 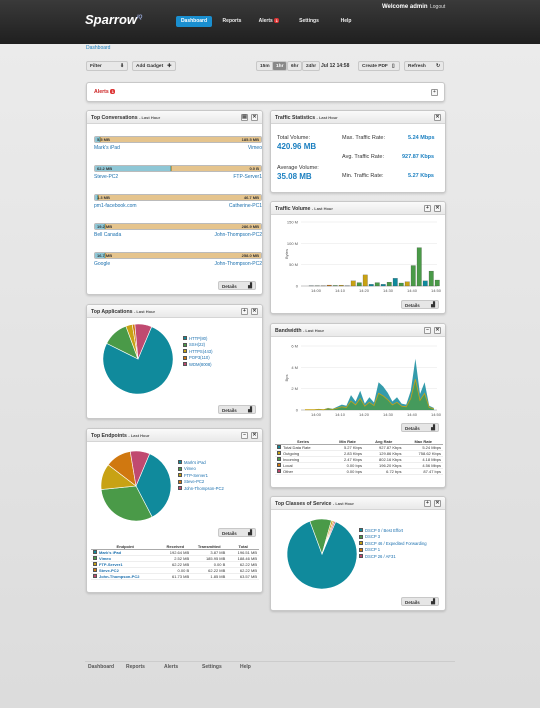 I want to click on legend-item: Vimeo, so click(x=201, y=469).